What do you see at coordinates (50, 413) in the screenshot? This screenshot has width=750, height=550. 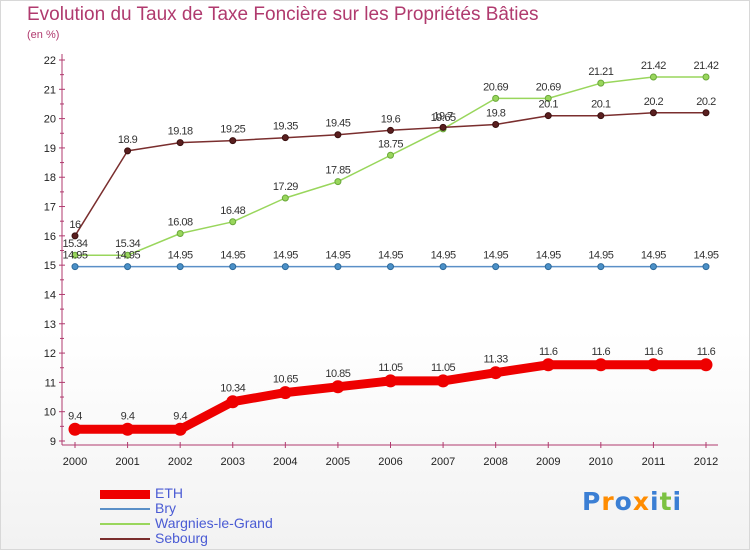 I see `y-tick-label: 10` at bounding box center [50, 413].